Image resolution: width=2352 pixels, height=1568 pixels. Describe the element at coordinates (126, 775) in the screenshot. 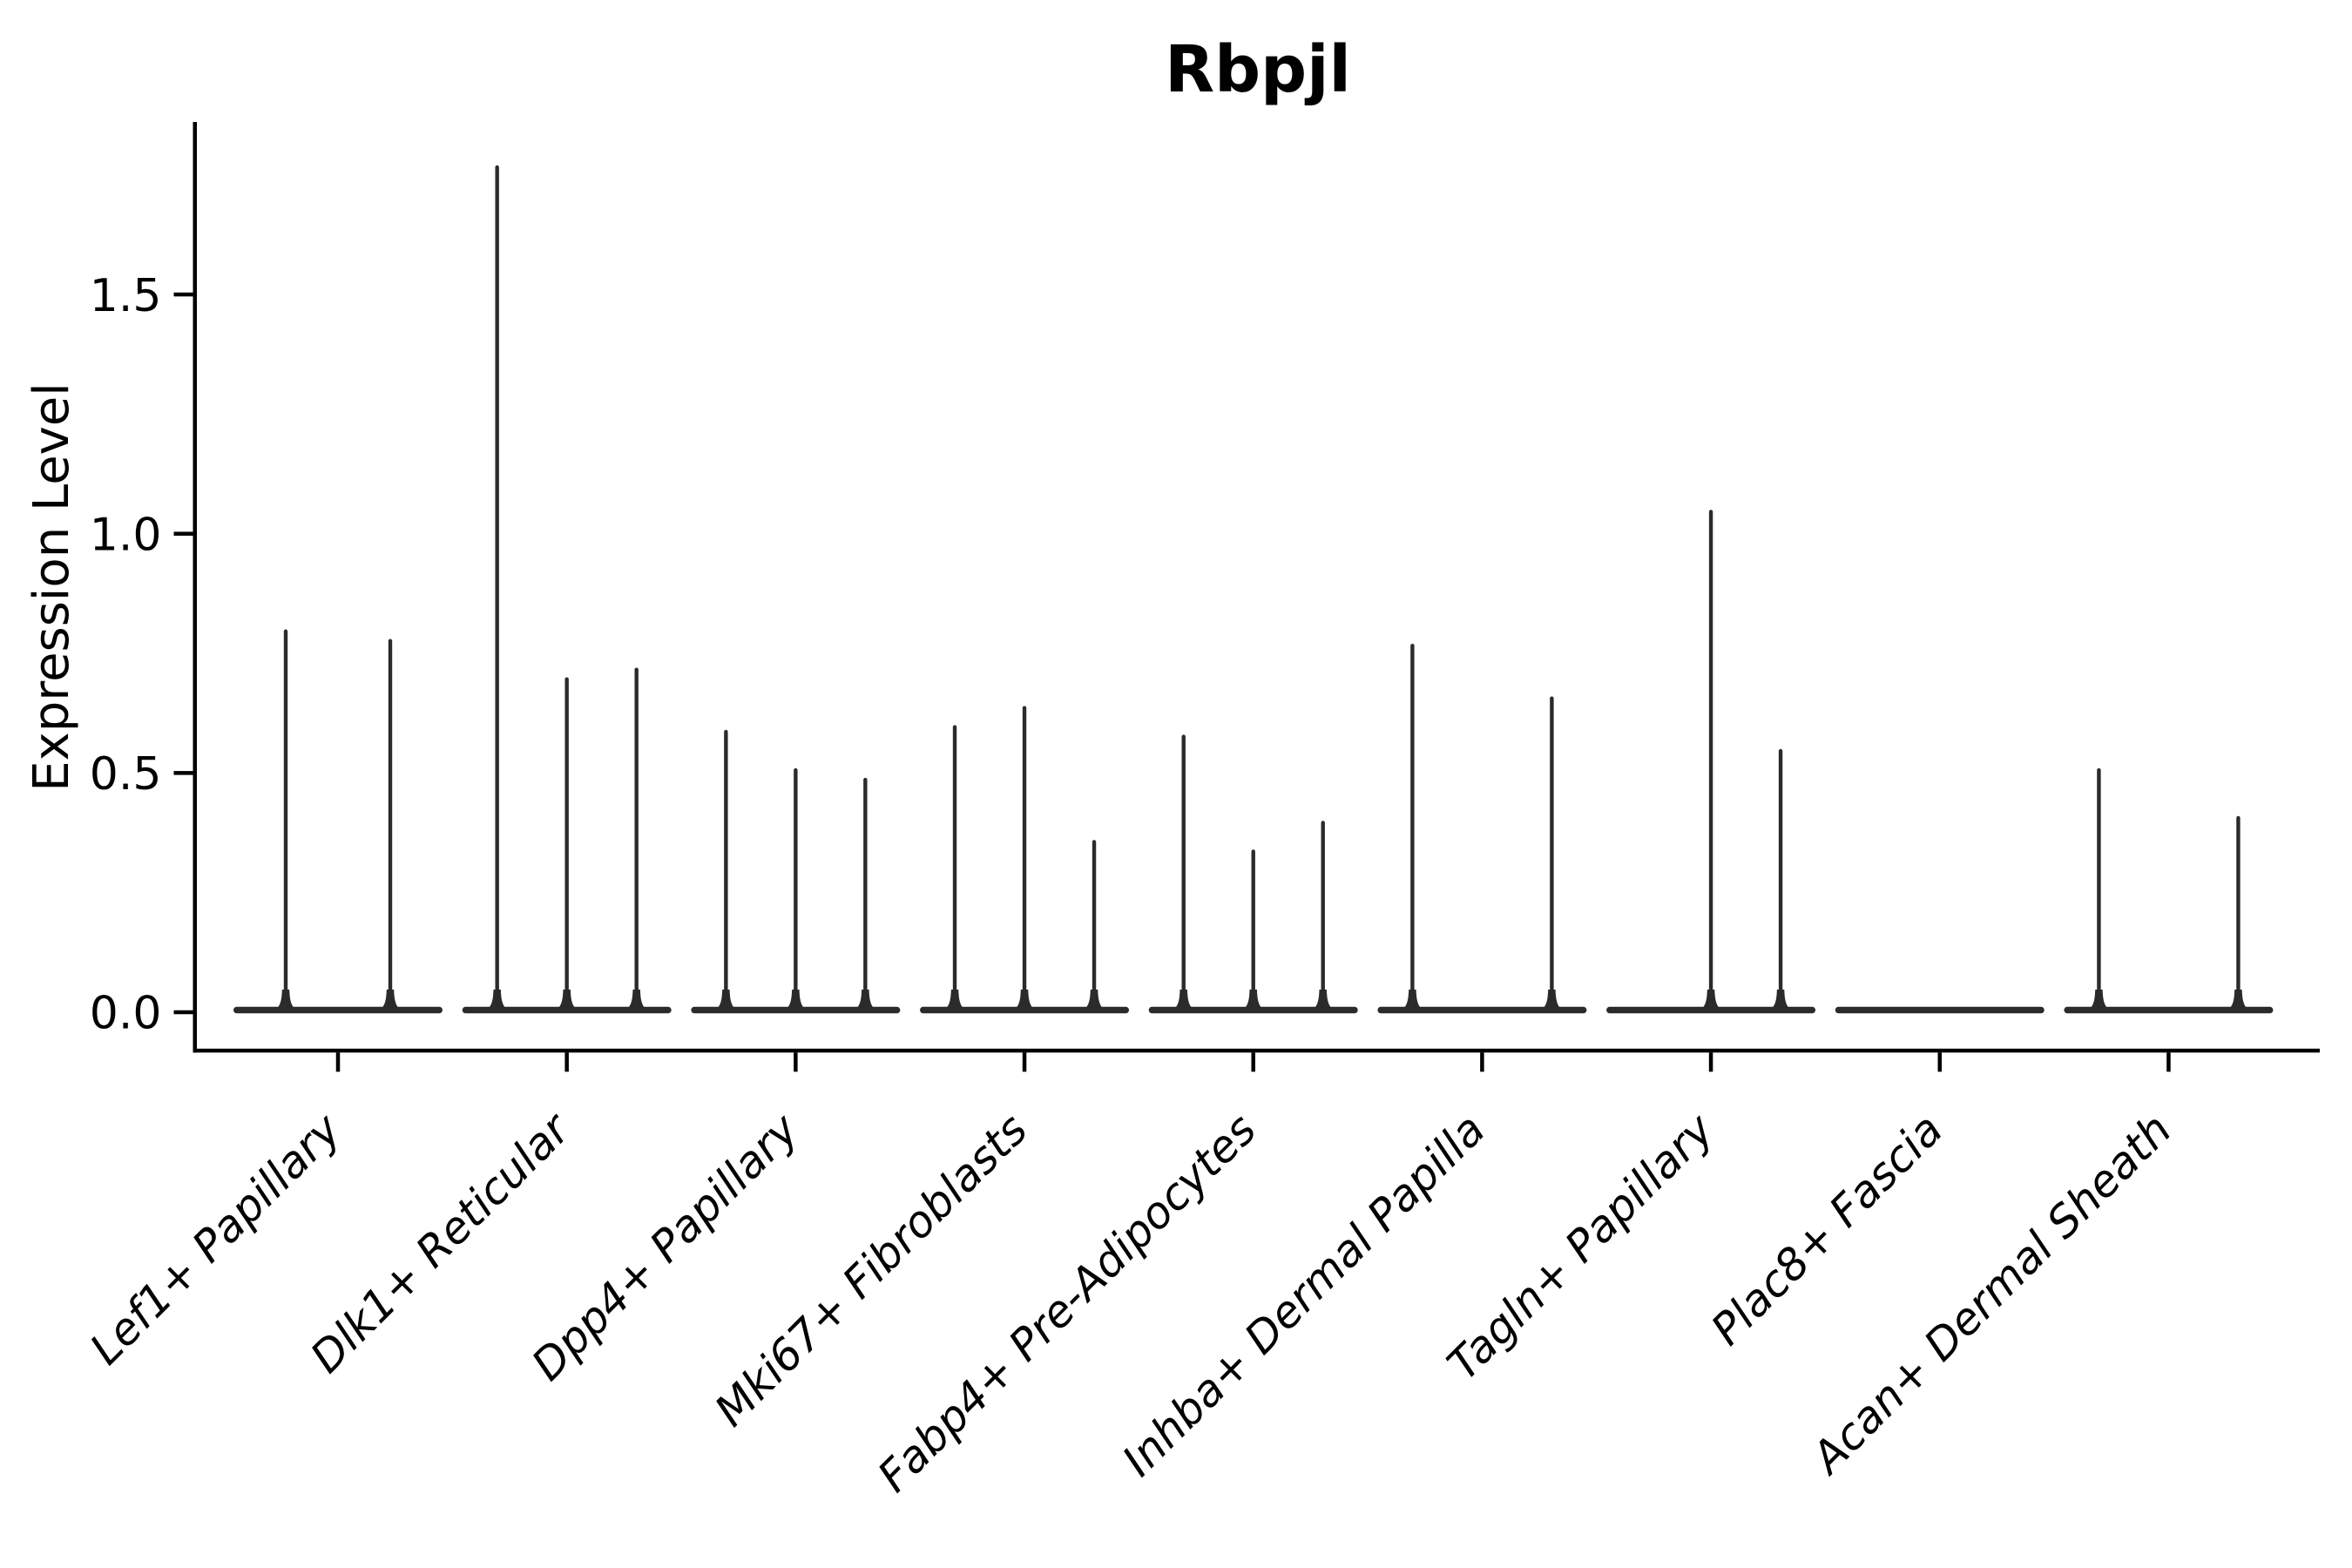

I see `y-tick-label: 0.5` at that location.